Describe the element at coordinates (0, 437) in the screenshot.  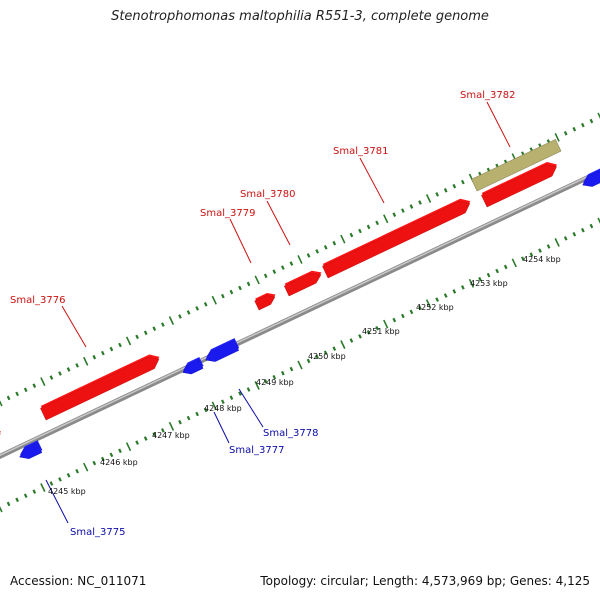
I see `gene-partial-left` at that location.